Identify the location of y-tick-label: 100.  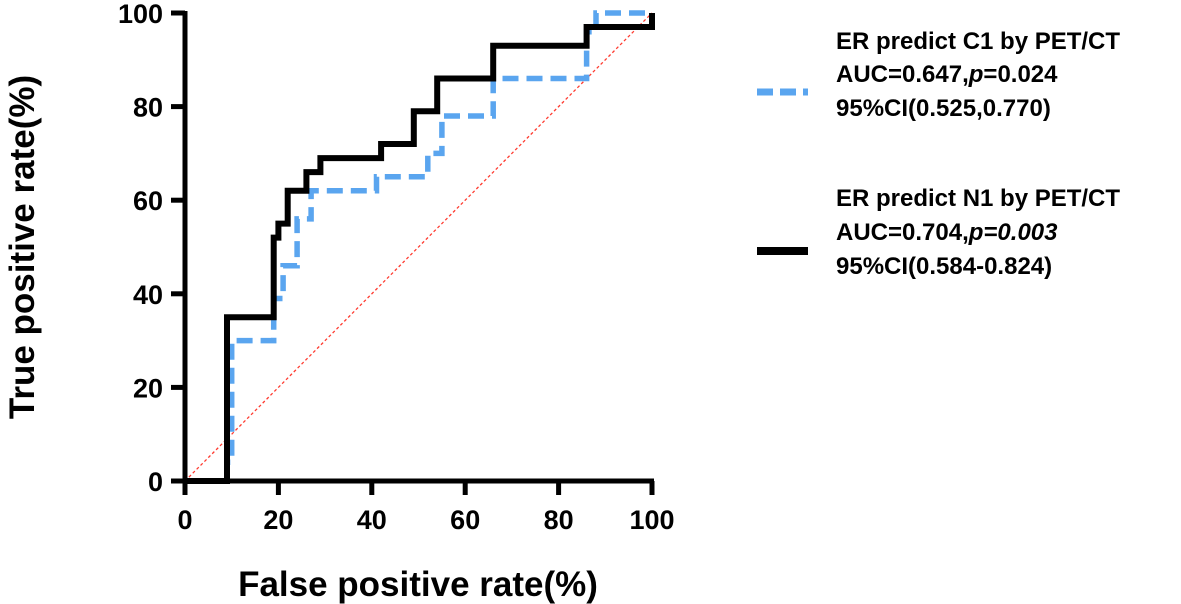
(140, 14).